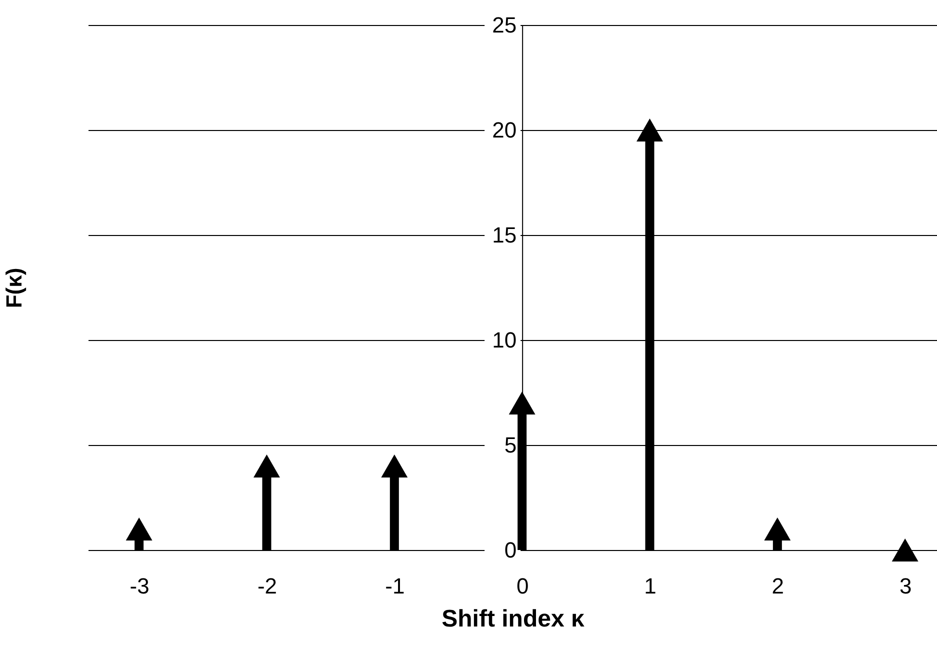 The image size is (937, 659). Describe the element at coordinates (504, 130) in the screenshot. I see `y-tick-label: 20` at that location.